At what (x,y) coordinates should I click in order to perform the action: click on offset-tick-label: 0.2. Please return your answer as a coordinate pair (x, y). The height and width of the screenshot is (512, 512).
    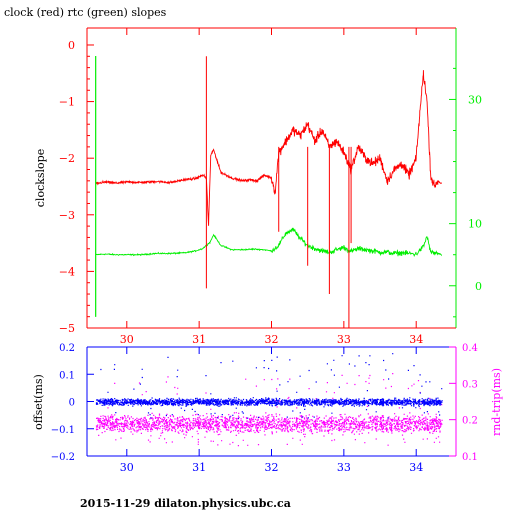
    Looking at the image, I should click on (67, 348).